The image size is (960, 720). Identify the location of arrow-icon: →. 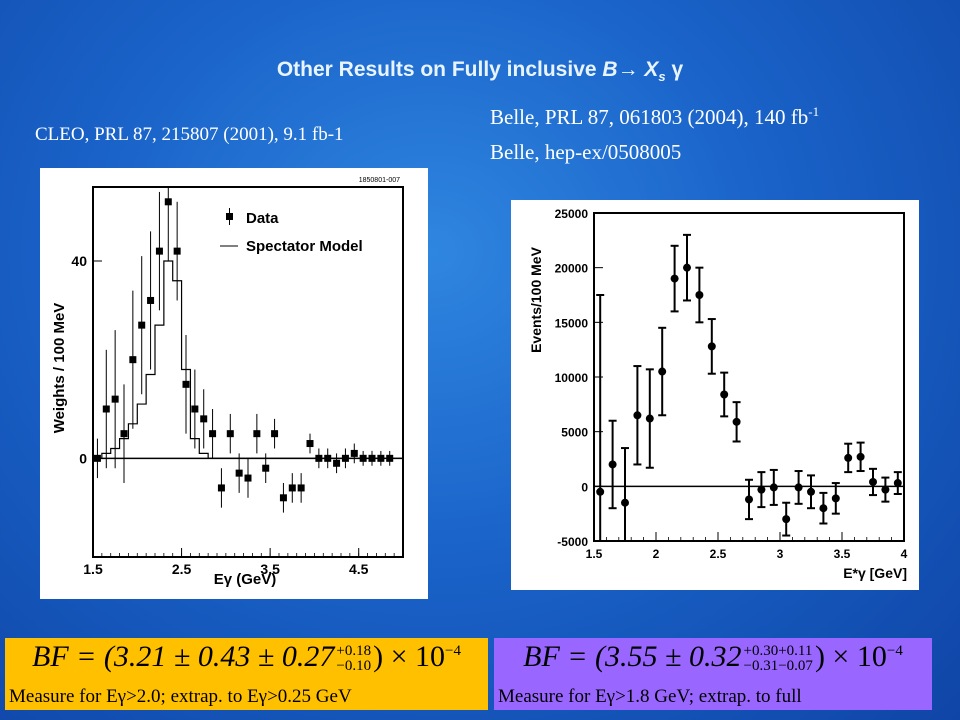
(628, 69).